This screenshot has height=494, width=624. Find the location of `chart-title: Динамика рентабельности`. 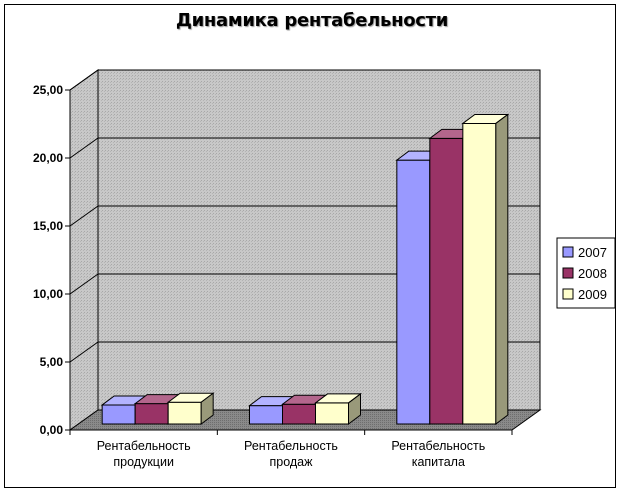

chart-title: Динамика рентабельности is located at coordinates (312, 20).